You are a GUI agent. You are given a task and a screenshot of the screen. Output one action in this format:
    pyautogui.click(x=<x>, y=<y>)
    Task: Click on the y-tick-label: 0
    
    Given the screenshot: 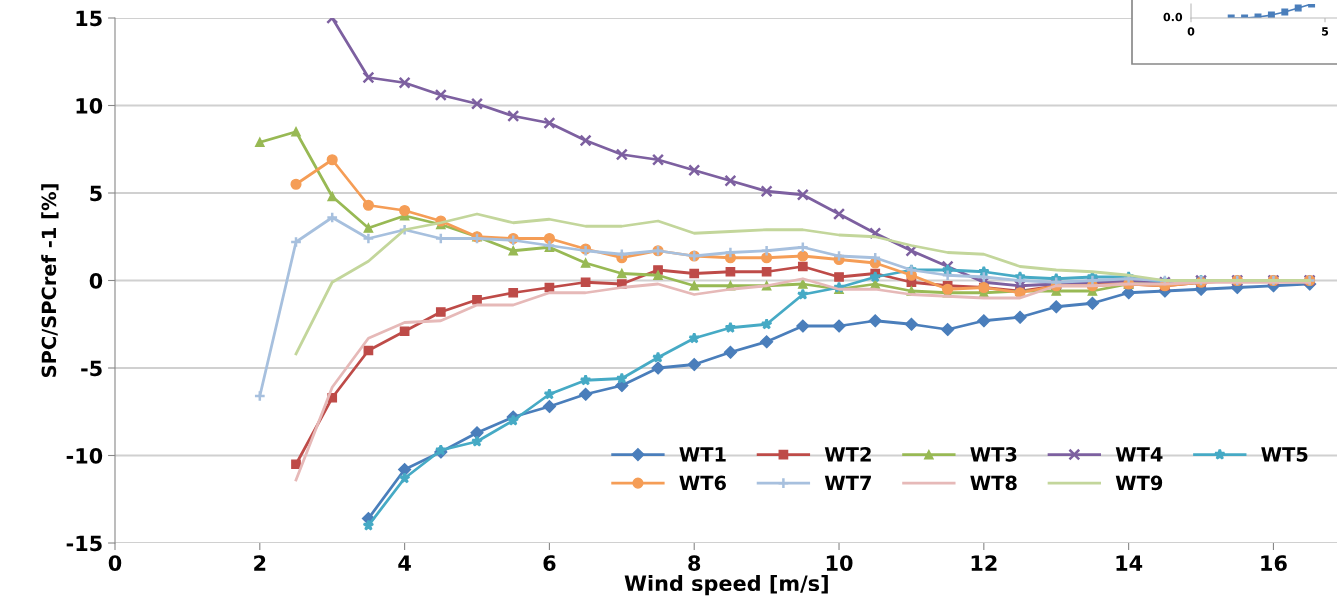 What is the action you would take?
    pyautogui.click(x=96, y=280)
    